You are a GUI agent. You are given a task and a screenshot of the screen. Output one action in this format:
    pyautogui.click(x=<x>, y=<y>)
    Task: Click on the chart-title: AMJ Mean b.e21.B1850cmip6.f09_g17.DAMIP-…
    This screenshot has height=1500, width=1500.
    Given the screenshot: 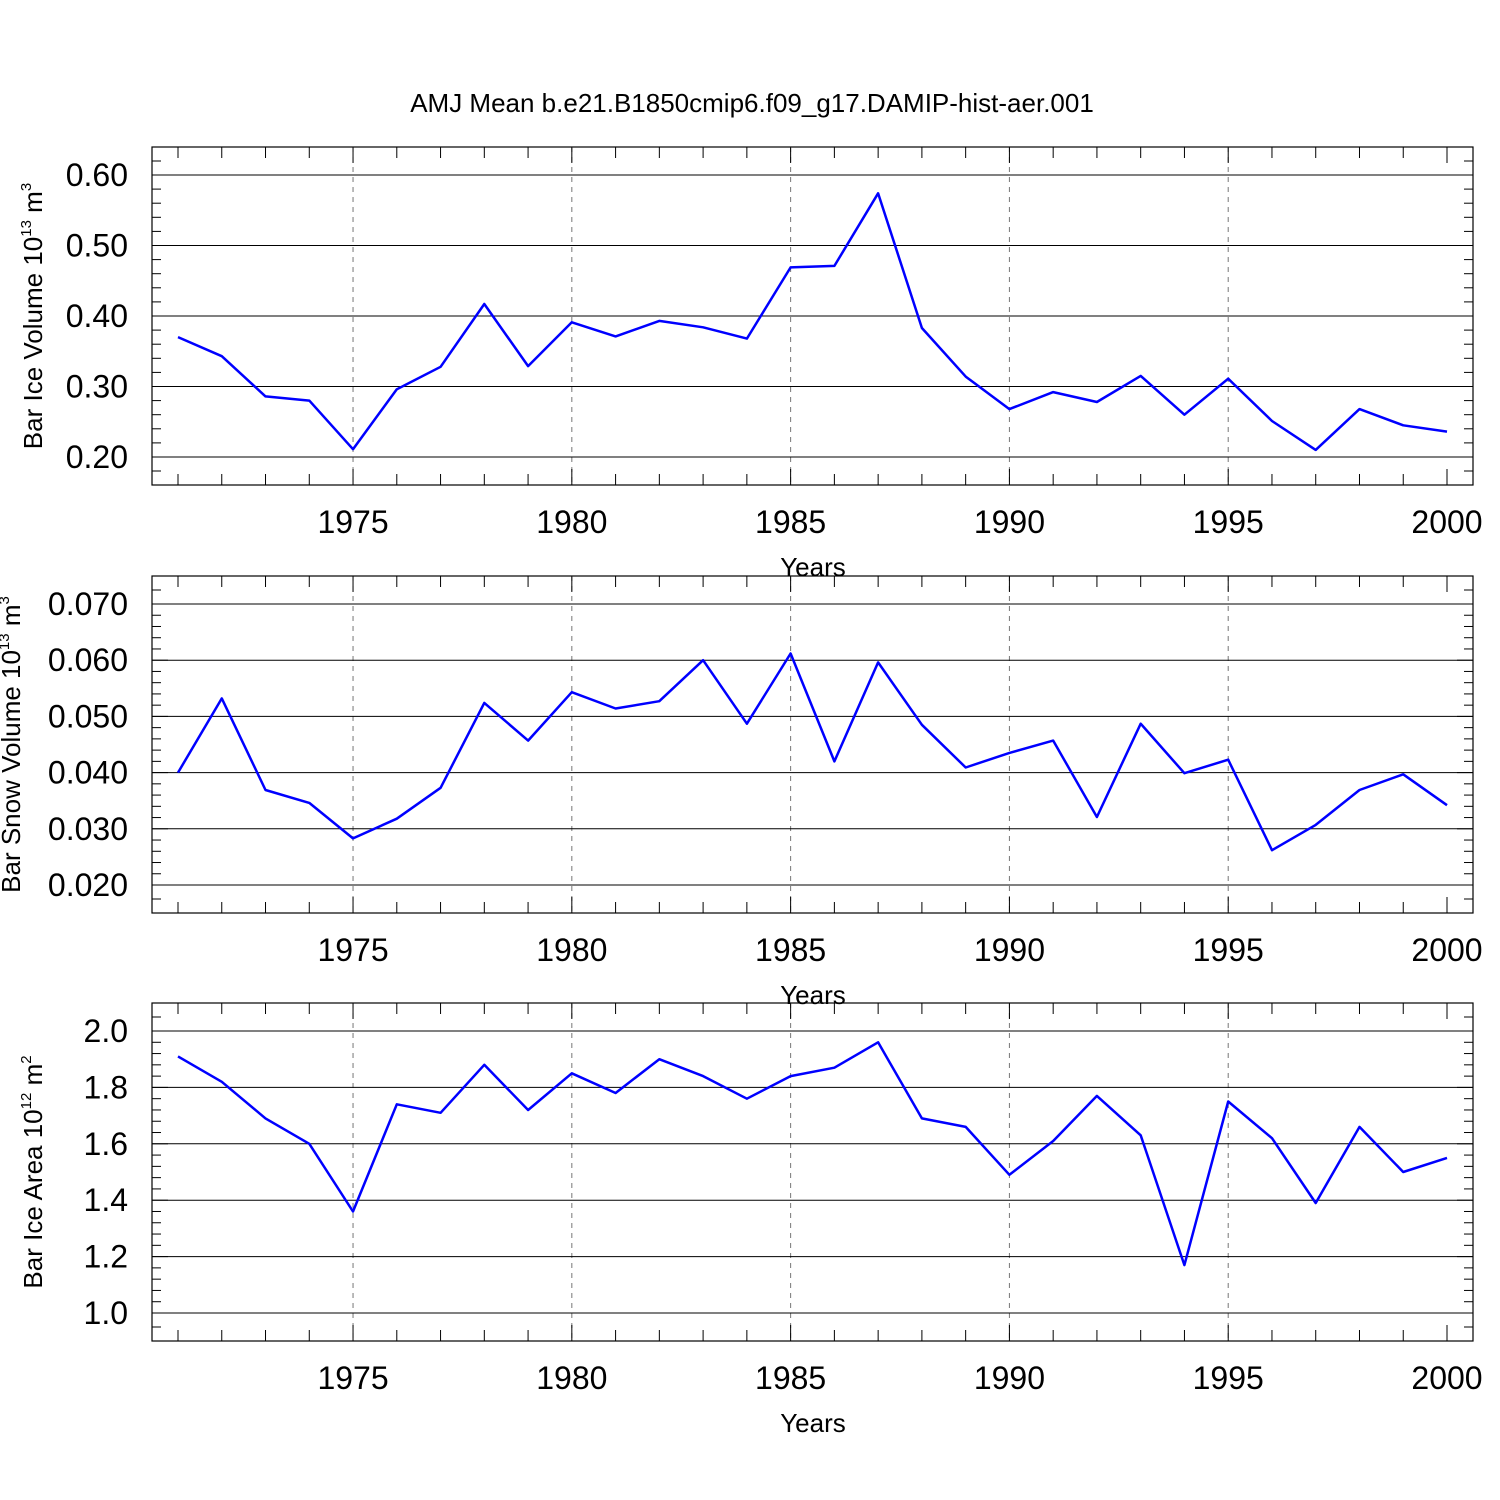 What is the action you would take?
    pyautogui.click(x=752, y=103)
    